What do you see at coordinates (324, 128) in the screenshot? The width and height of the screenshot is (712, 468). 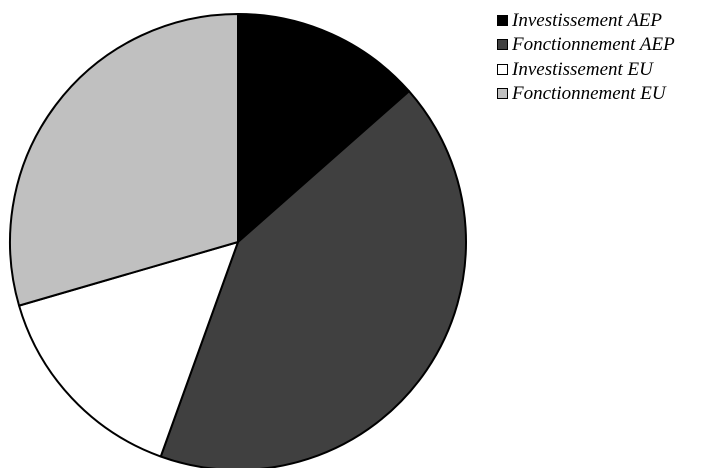 I see `pie-slice-investissement-aep` at bounding box center [324, 128].